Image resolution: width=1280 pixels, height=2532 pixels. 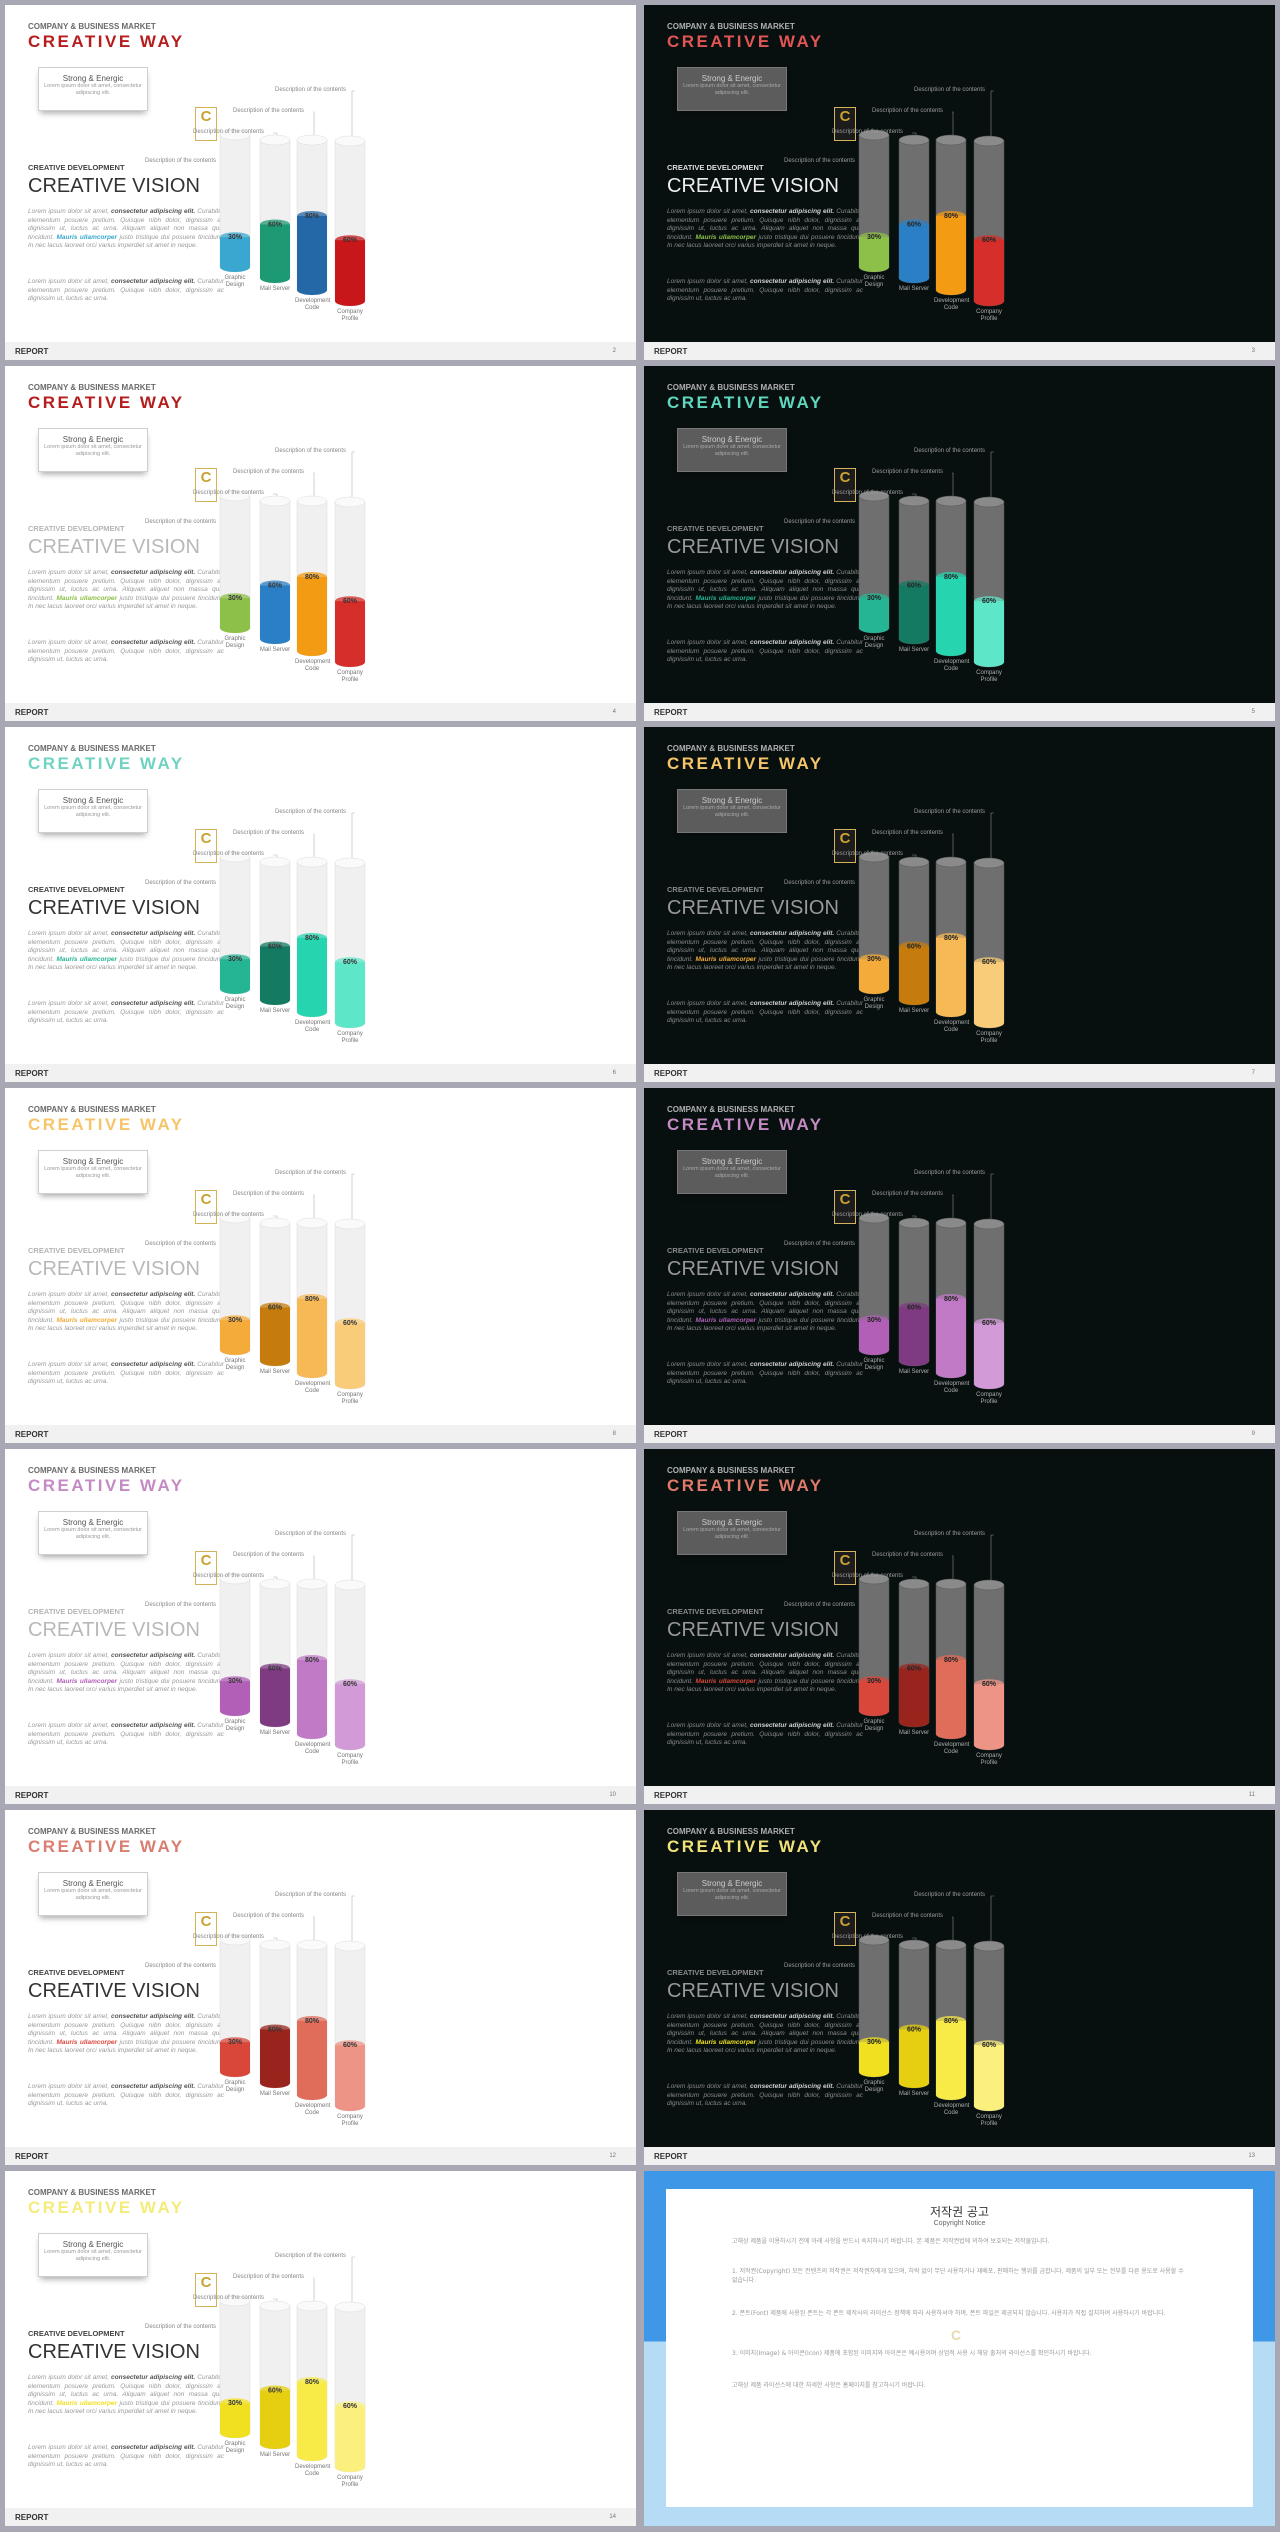 I want to click on slide-title: CREATIVE WAY, so click(x=106, y=1485).